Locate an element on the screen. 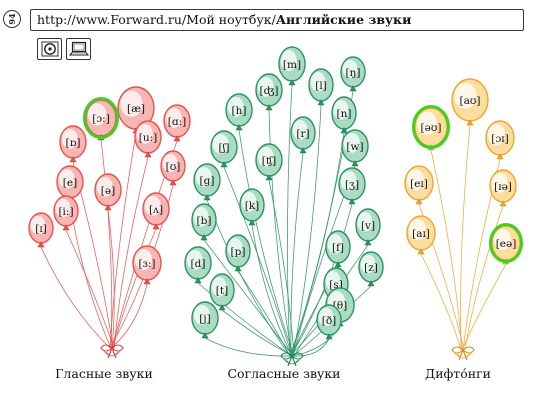  balloon-diphthong: [aʊ] is located at coordinates (470, 102).